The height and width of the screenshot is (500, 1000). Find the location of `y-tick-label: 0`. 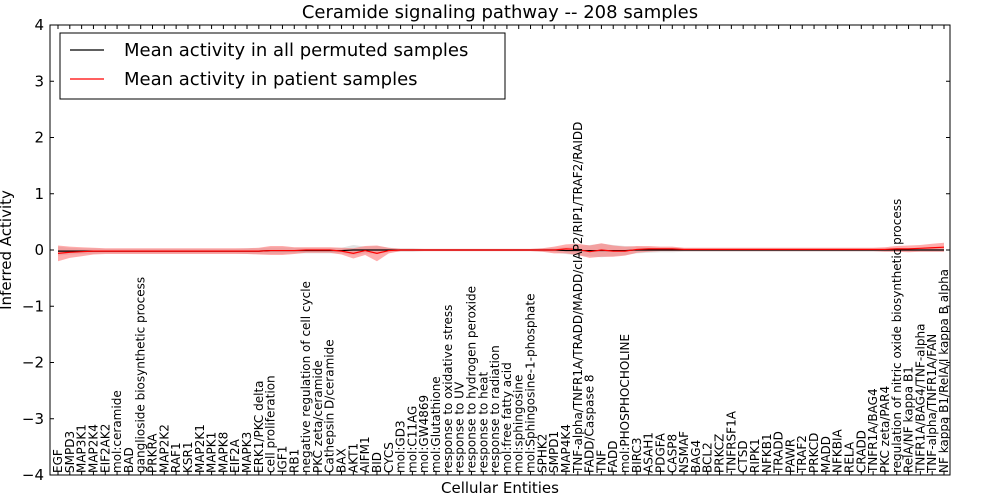

y-tick-label: 0 is located at coordinates (39, 250).